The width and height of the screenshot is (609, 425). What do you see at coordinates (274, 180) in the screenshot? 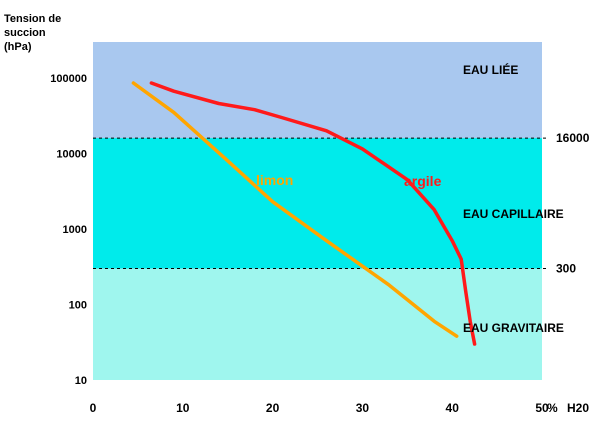
I see `series-label-limon: limon` at bounding box center [274, 180].